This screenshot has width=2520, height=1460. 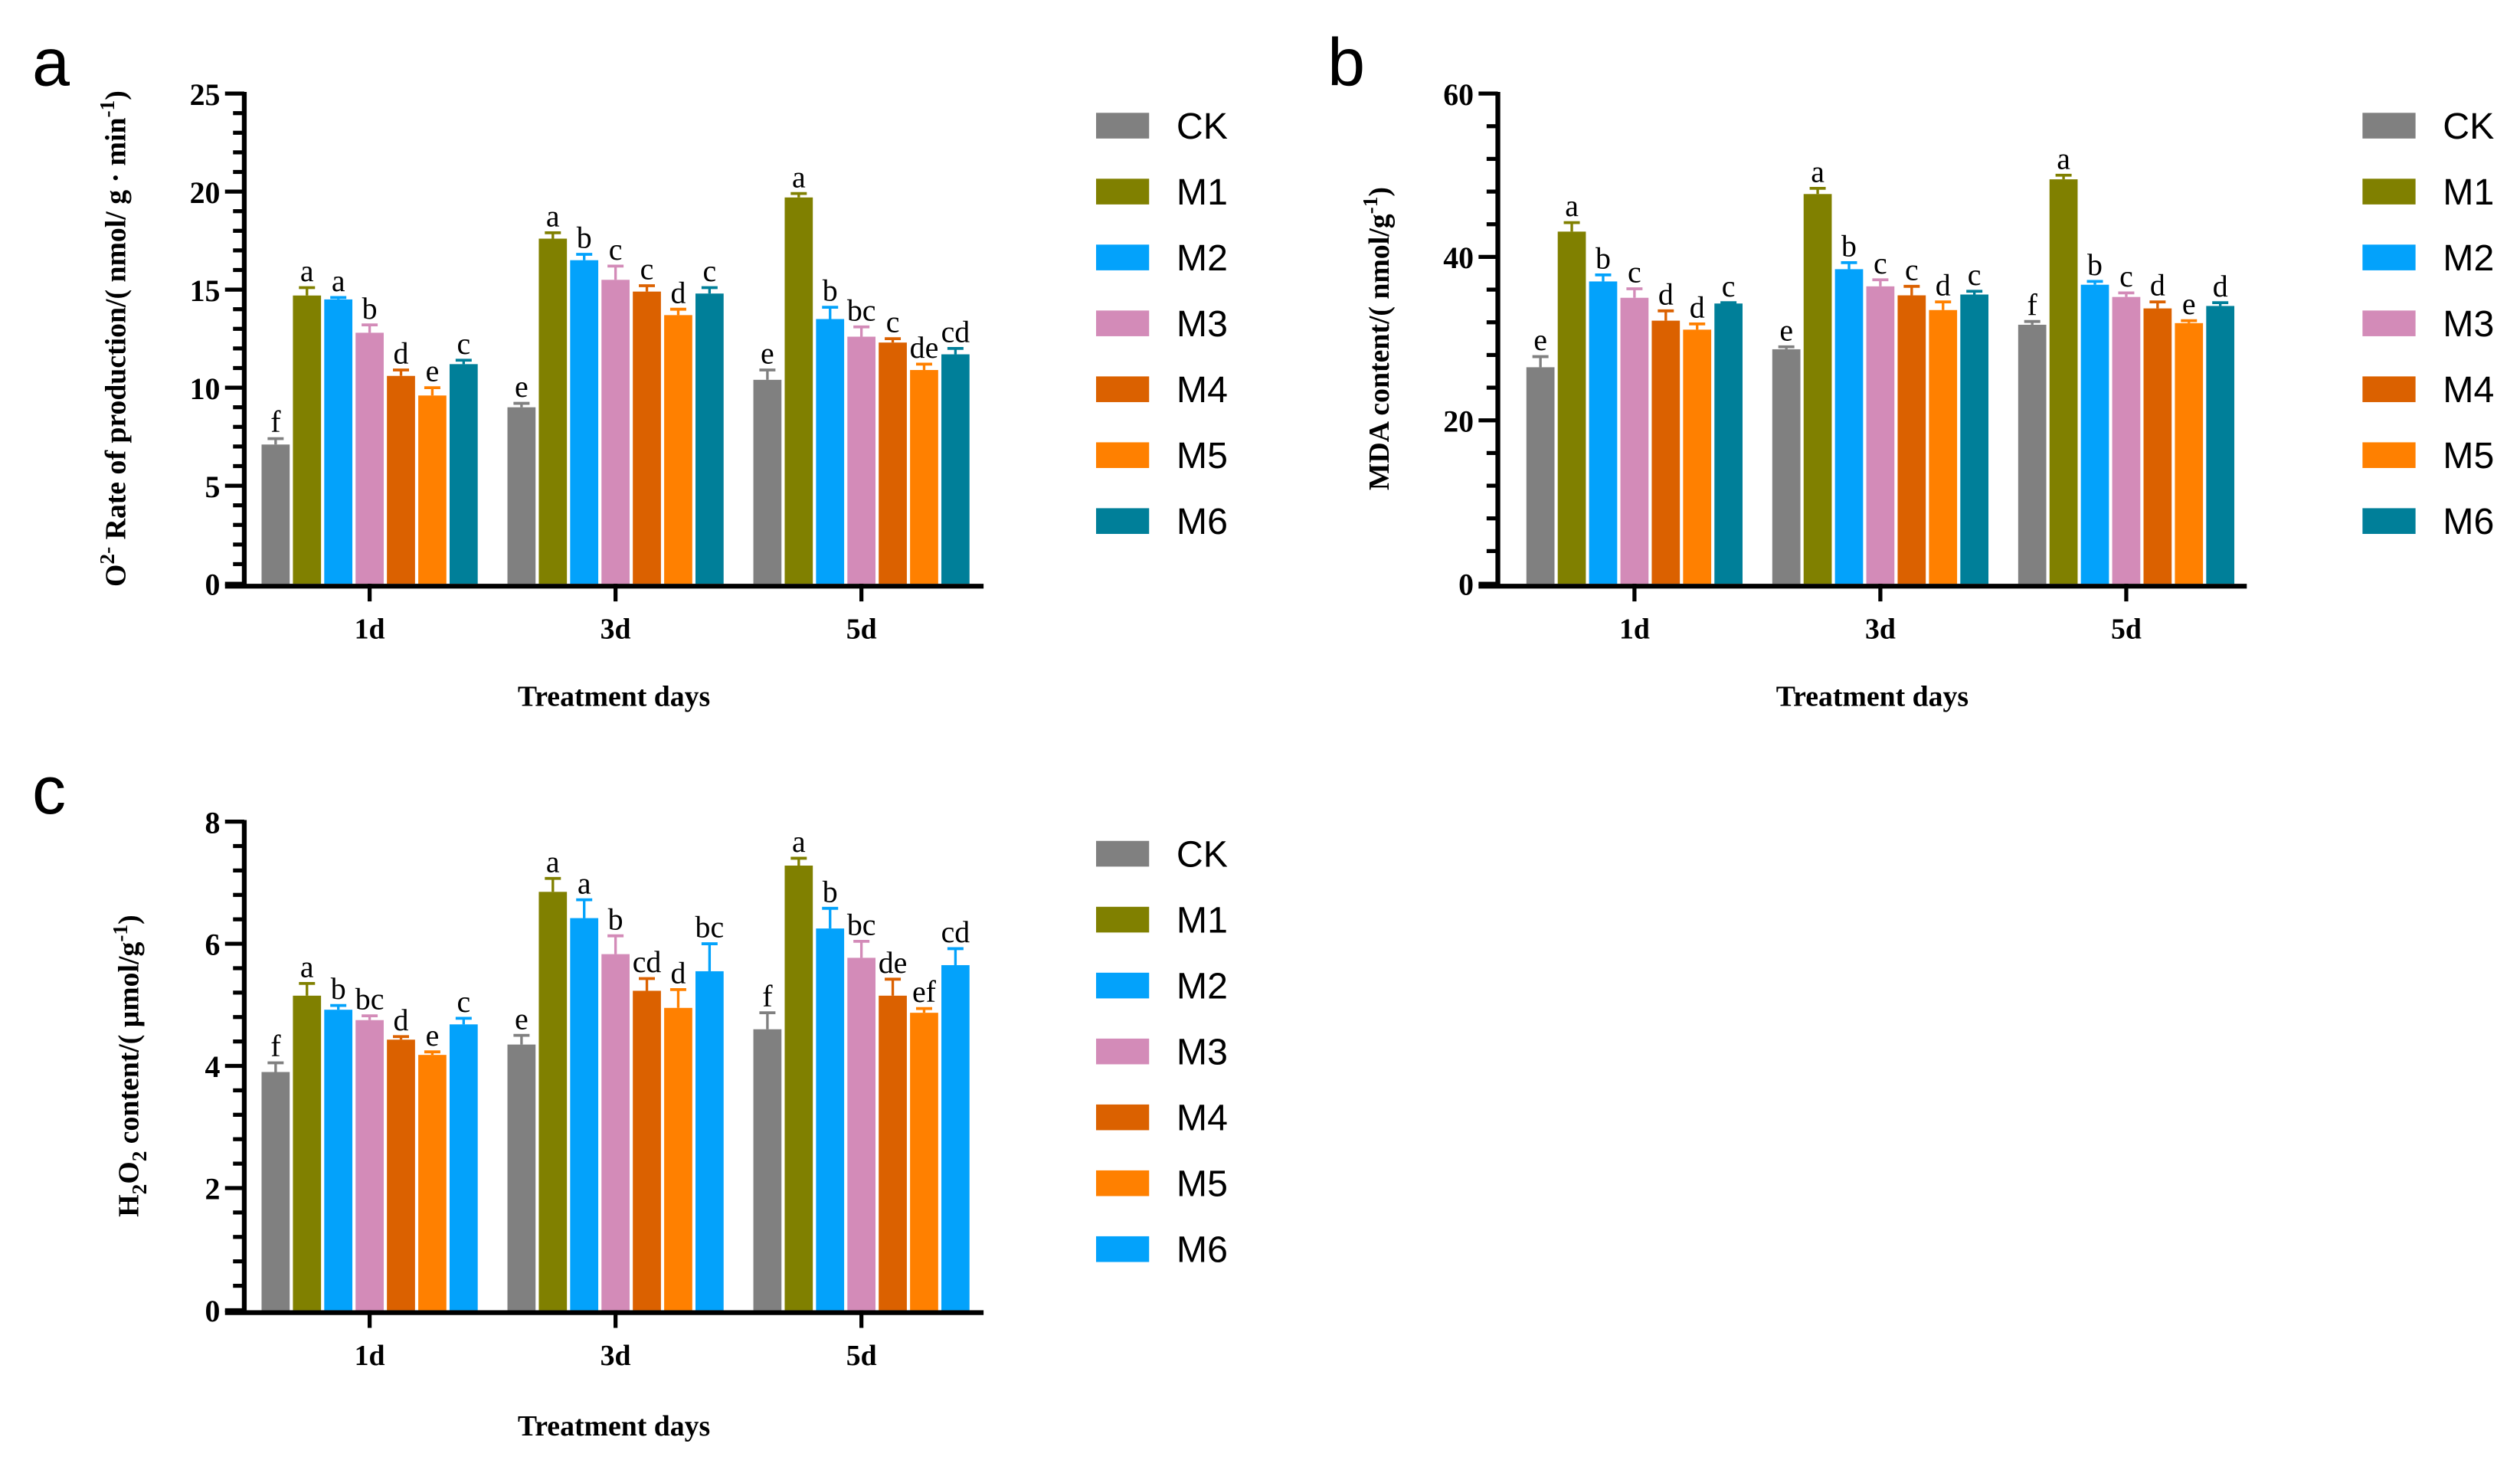 I want to click on bar-CK-1d, so click(x=275, y=514).